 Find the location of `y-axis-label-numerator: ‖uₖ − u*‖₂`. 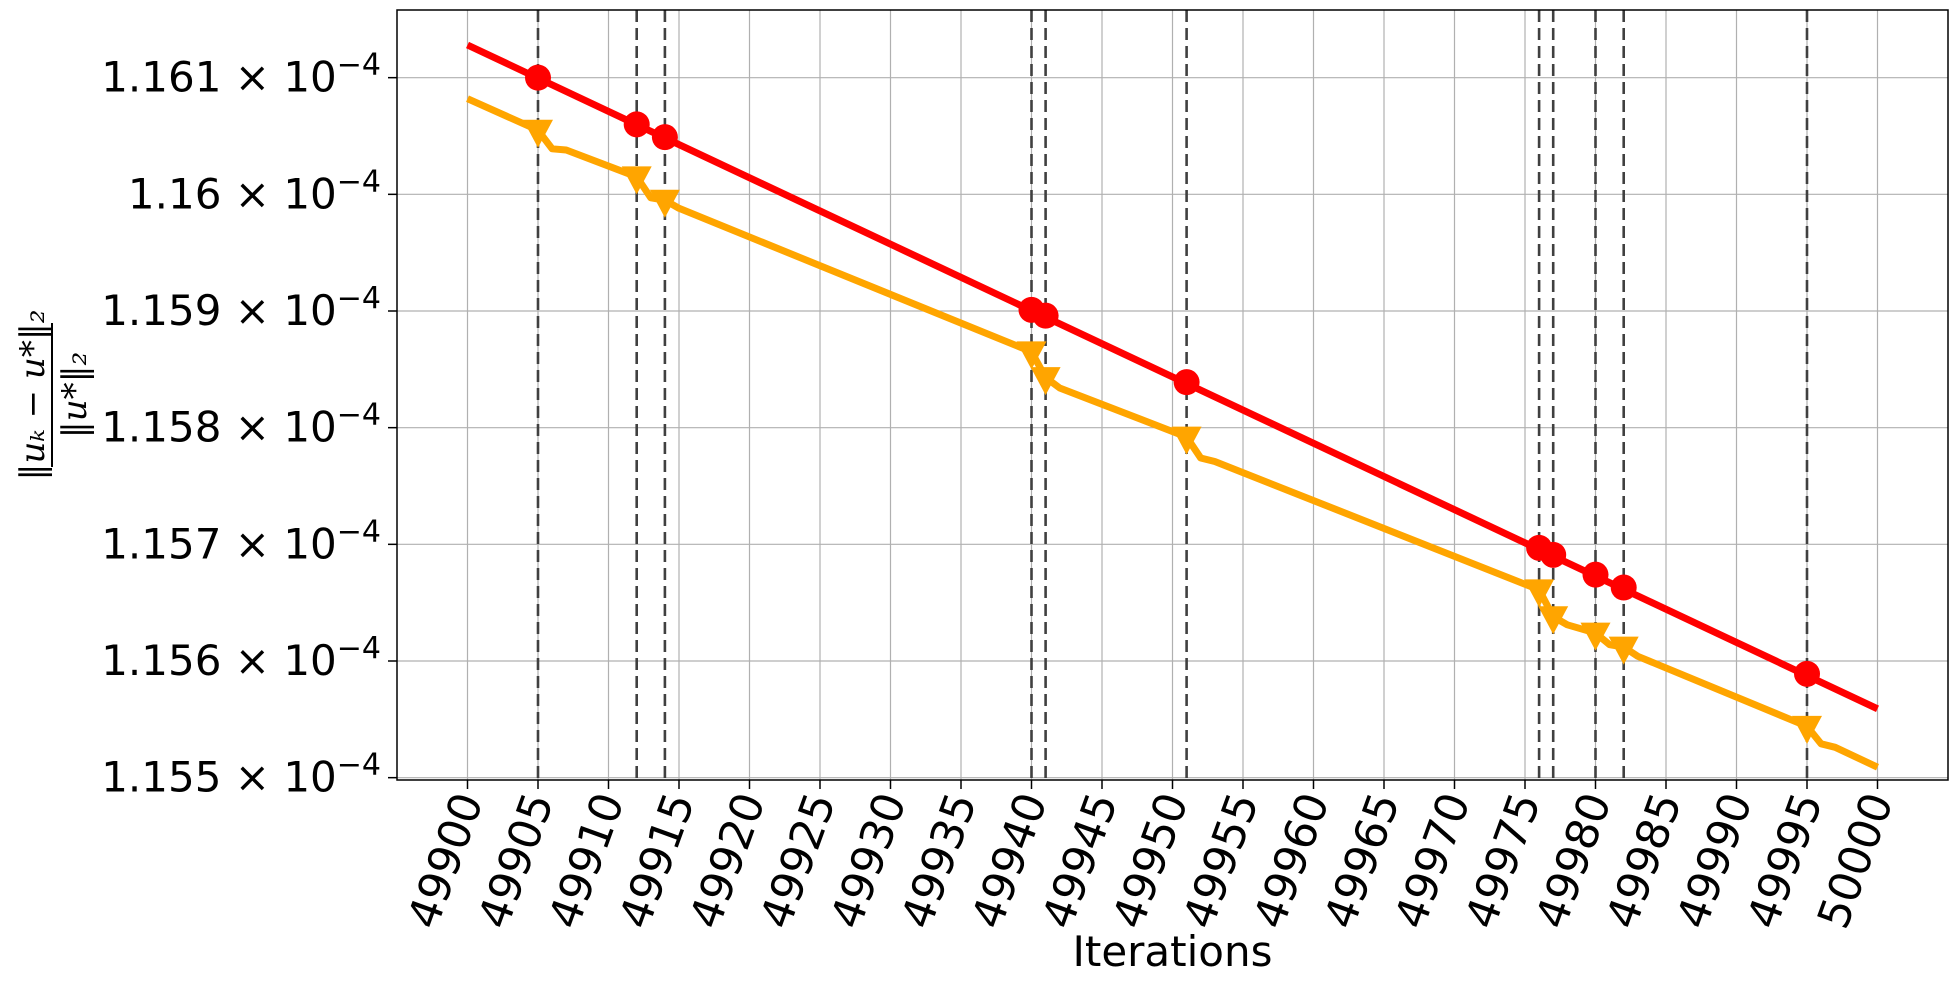

y-axis-label-numerator: ‖uₖ − u*‖₂ is located at coordinates (33, 395).